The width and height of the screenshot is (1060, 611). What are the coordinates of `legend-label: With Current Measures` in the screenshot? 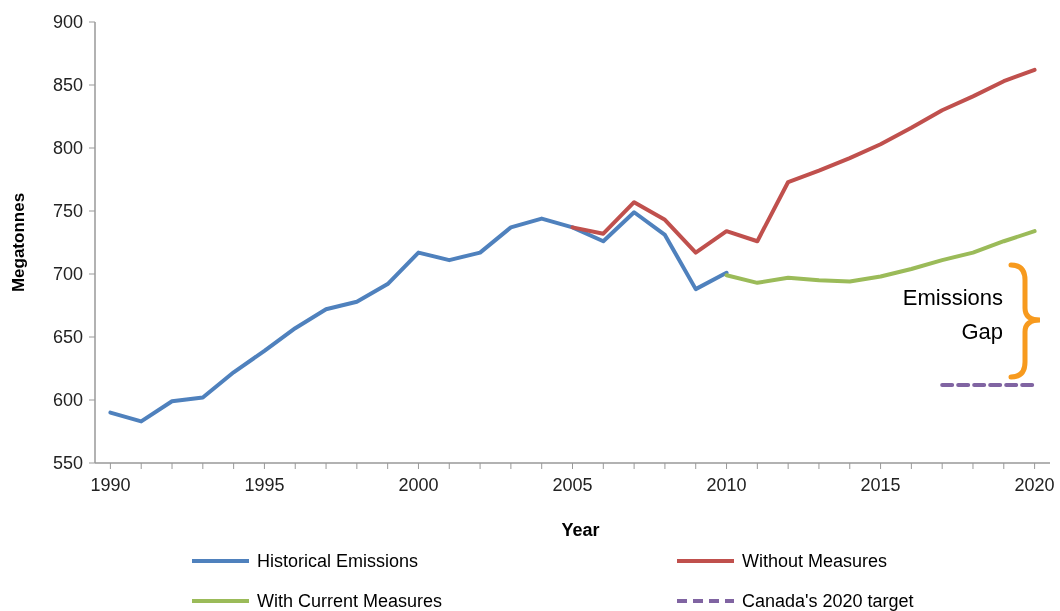 It's located at (350, 601).